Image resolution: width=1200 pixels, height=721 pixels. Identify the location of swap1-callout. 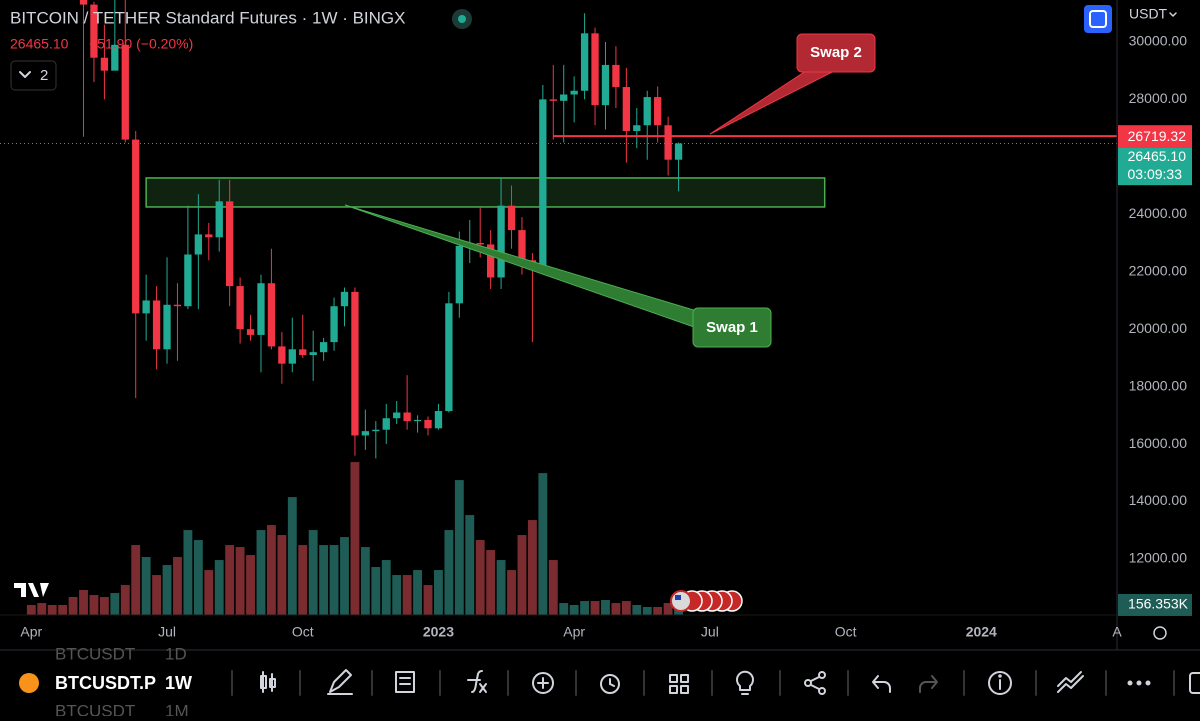
(732, 327).